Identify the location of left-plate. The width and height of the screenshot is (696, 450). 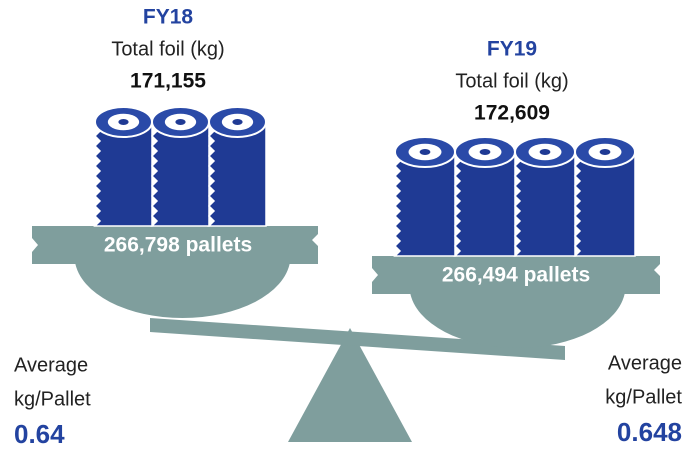
(175, 245).